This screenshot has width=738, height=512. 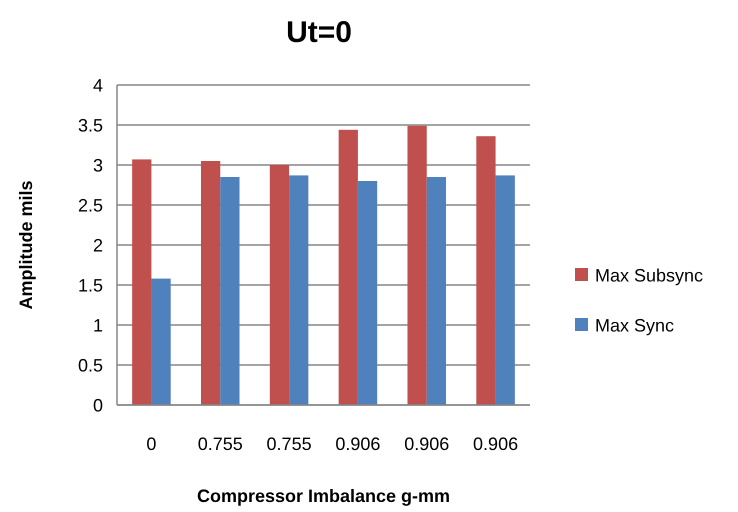 What do you see at coordinates (97, 85) in the screenshot?
I see `y-tick-label: 4` at bounding box center [97, 85].